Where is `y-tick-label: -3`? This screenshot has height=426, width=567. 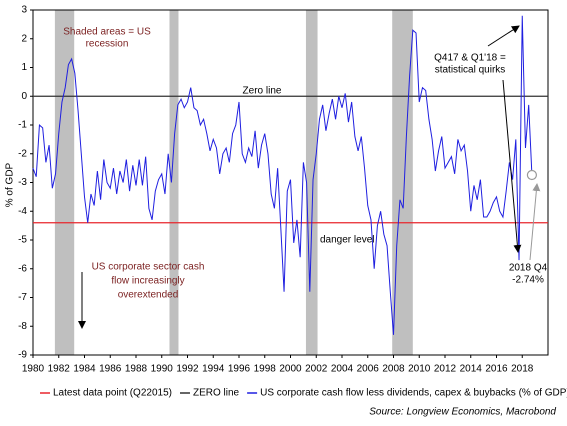 y-tick-label: -3 is located at coordinates (22, 182).